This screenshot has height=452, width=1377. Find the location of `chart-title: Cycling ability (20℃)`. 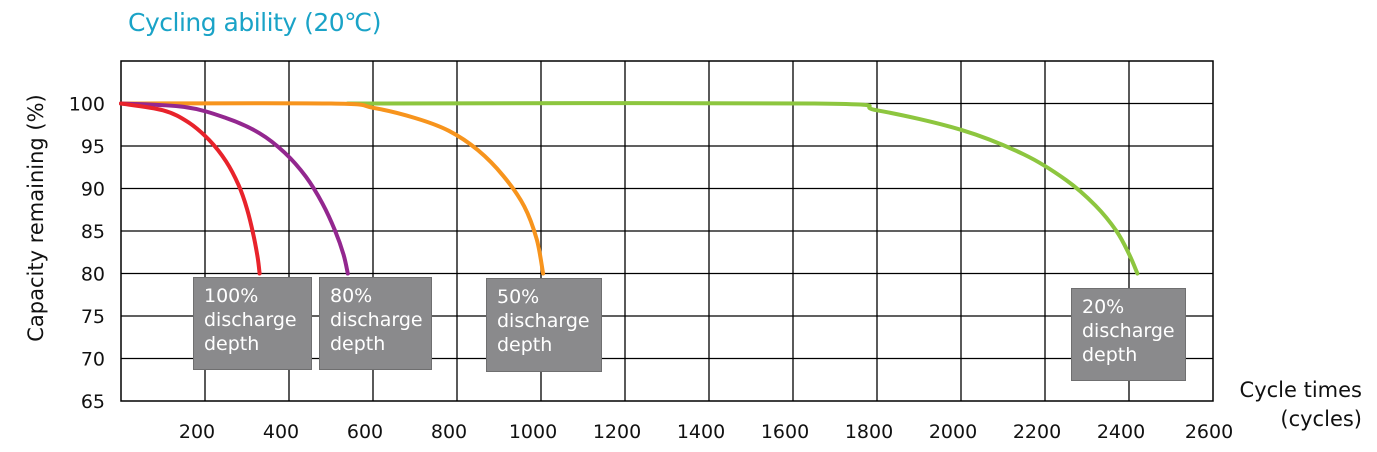

chart-title: Cycling ability (20℃) is located at coordinates (255, 22).